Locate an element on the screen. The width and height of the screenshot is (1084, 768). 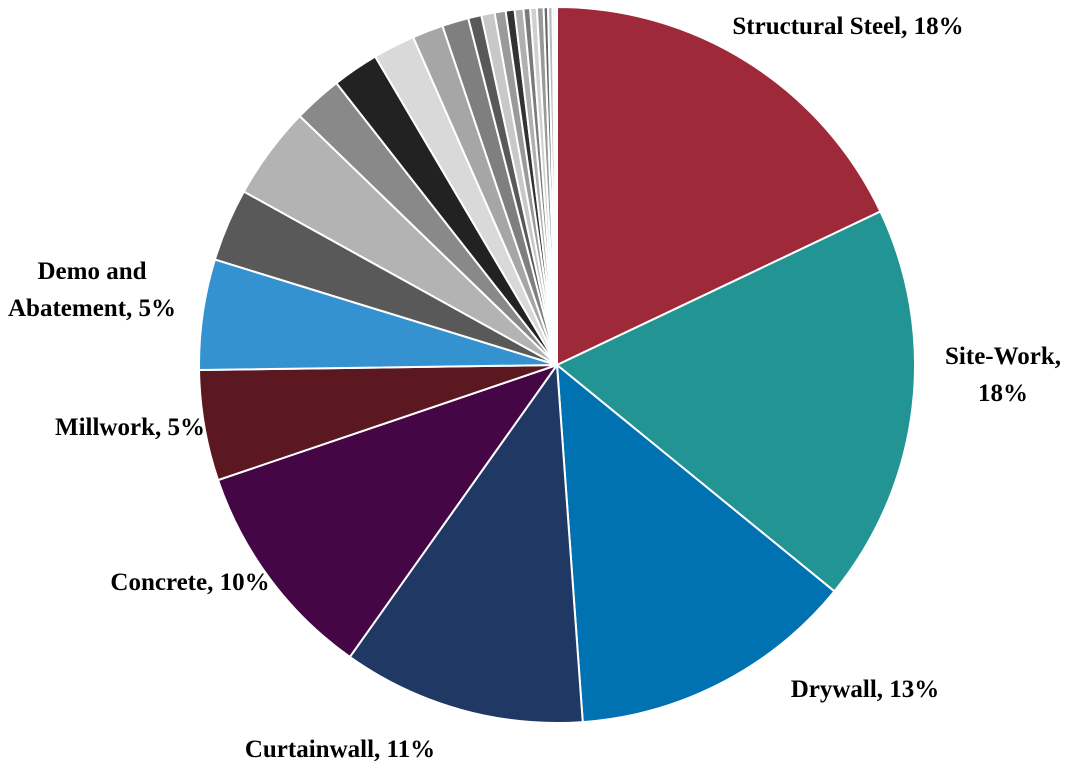
category-label: Millwork, is located at coordinates (108, 427).